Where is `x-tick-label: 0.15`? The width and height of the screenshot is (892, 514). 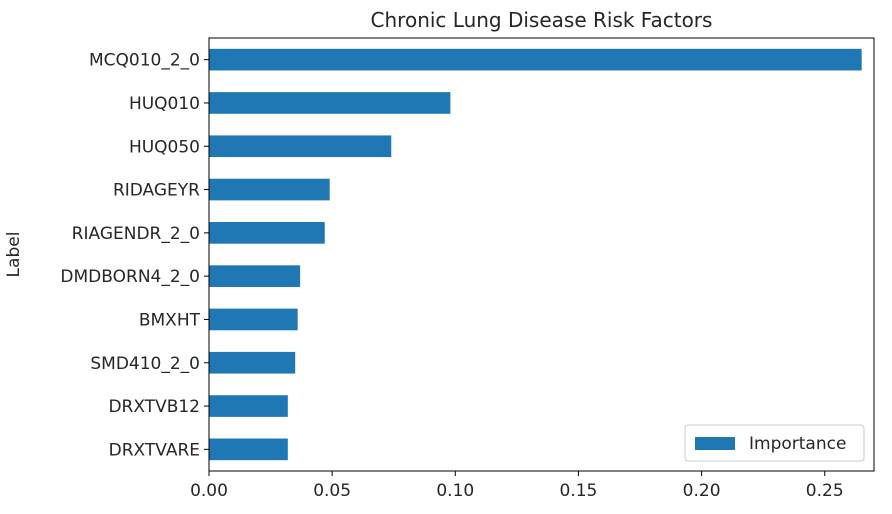 x-tick-label: 0.15 is located at coordinates (579, 491).